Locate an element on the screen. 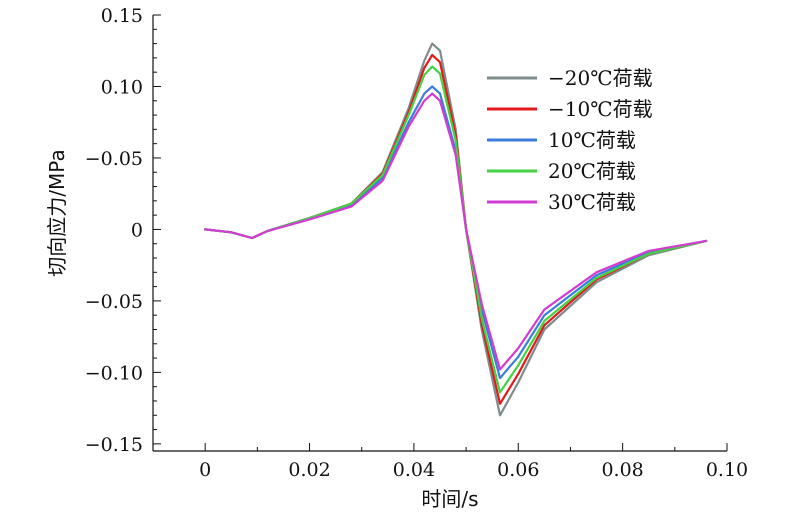 This screenshot has height=519, width=800. legend-label: 30℃荷载 is located at coordinates (592, 202).